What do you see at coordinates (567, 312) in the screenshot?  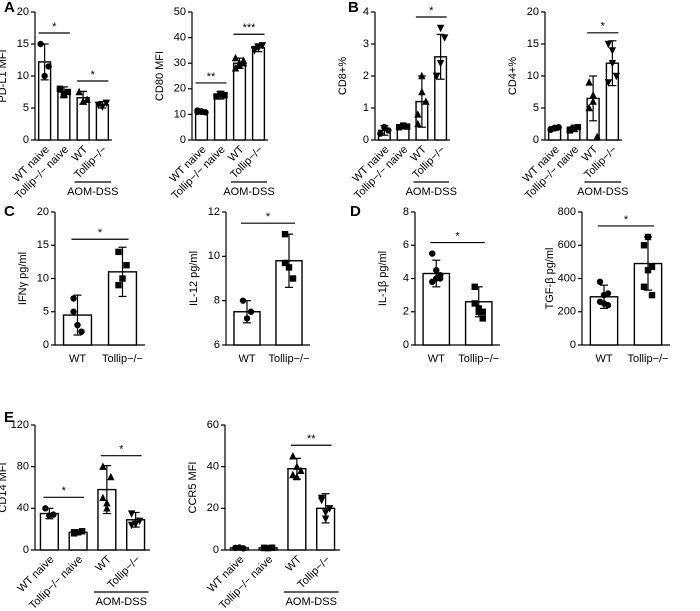 I see `y-tick-label: 200` at bounding box center [567, 312].